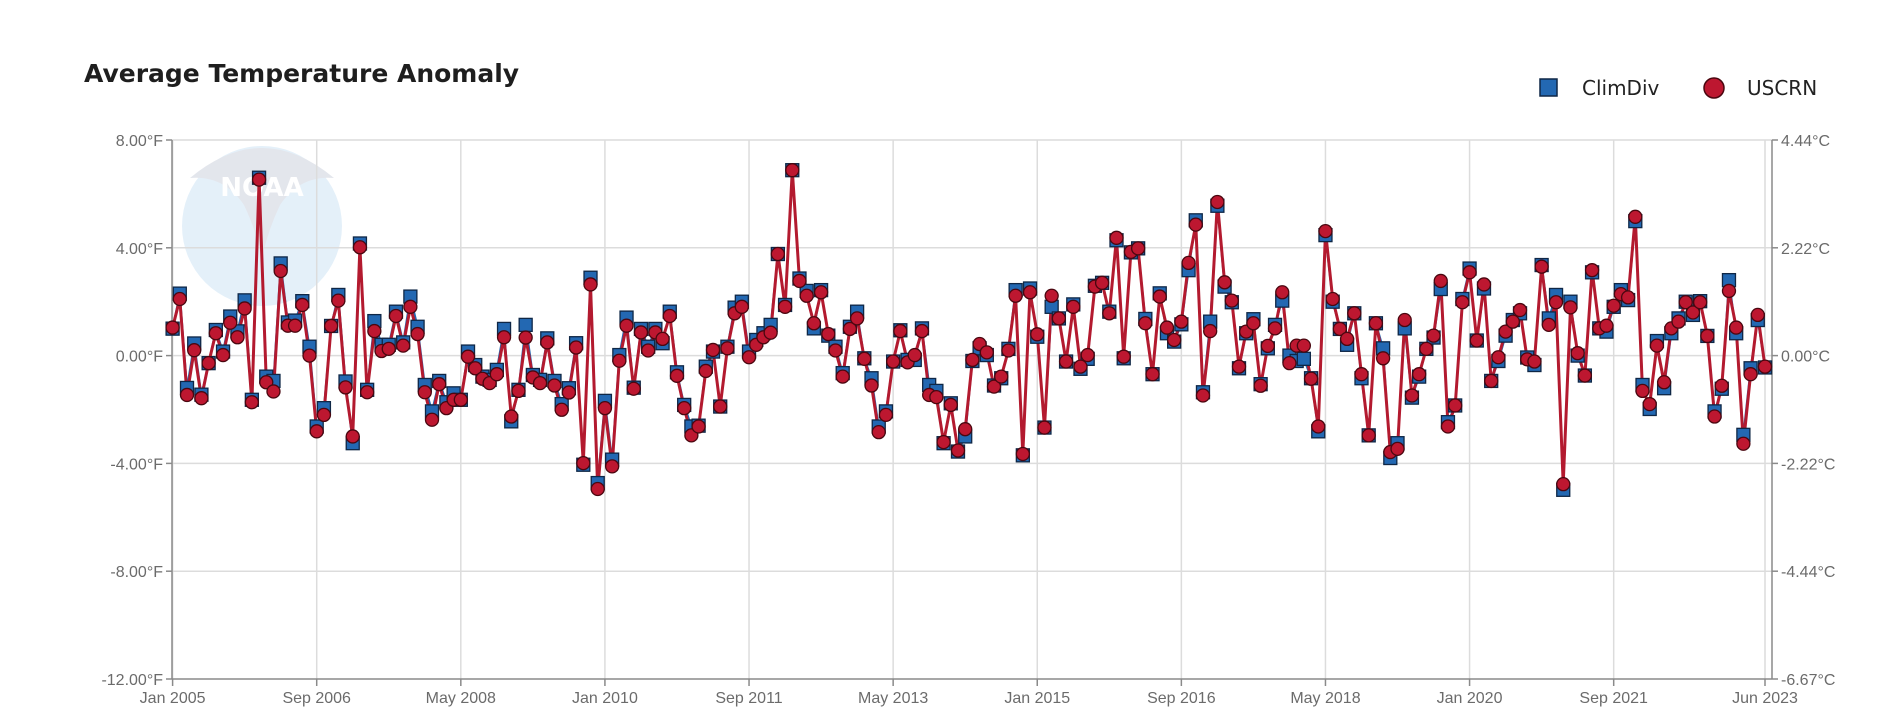 The image size is (1879, 728). I want to click on legend-item-climdiv: ClimDiv, so click(1599, 88).